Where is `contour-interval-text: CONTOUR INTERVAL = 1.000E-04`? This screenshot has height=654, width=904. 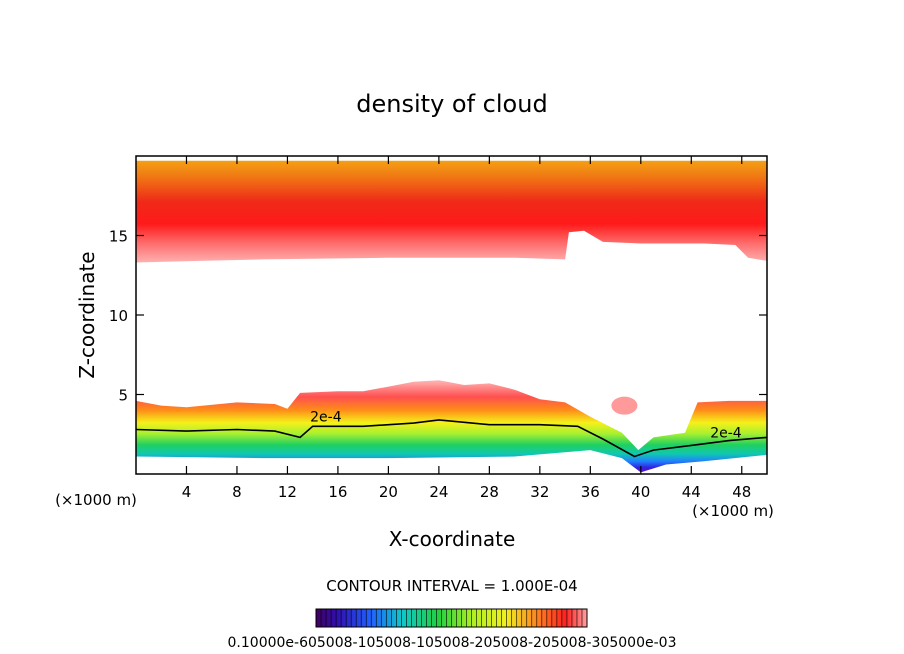
contour-interval-text: CONTOUR INTERVAL = 1.000E-04 is located at coordinates (451, 586).